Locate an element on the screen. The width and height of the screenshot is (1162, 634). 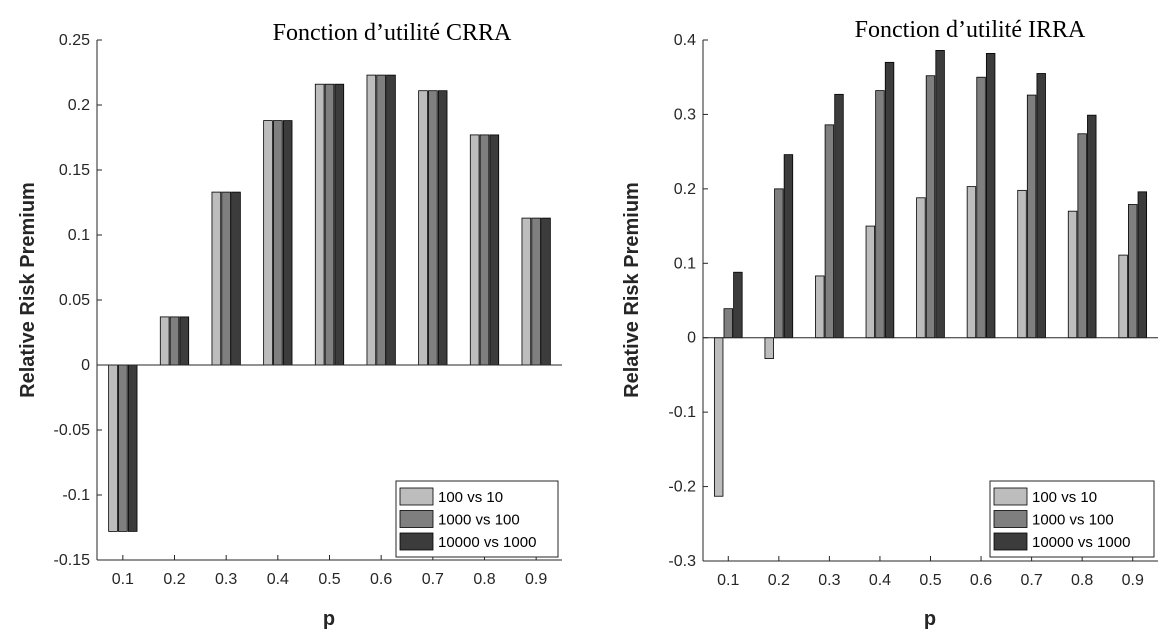
y-tick-label: -0.05 is located at coordinates (72, 430).